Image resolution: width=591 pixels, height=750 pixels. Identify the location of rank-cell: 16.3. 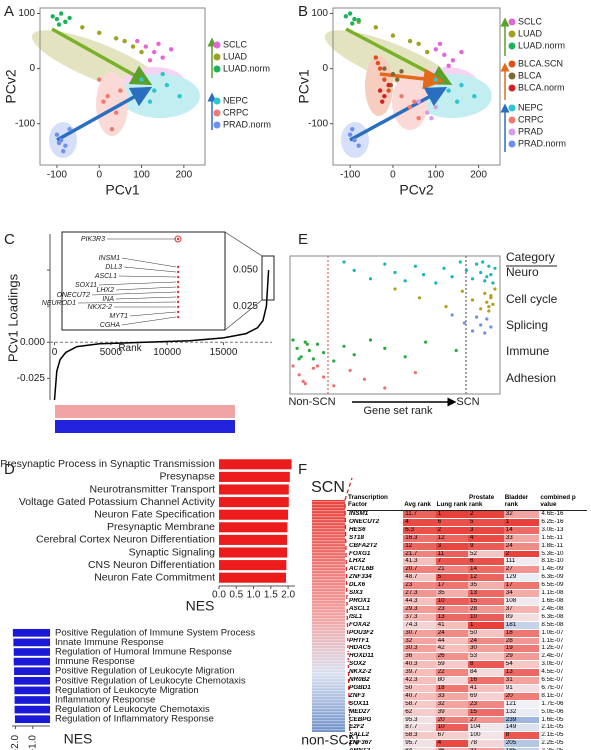
(419, 538).